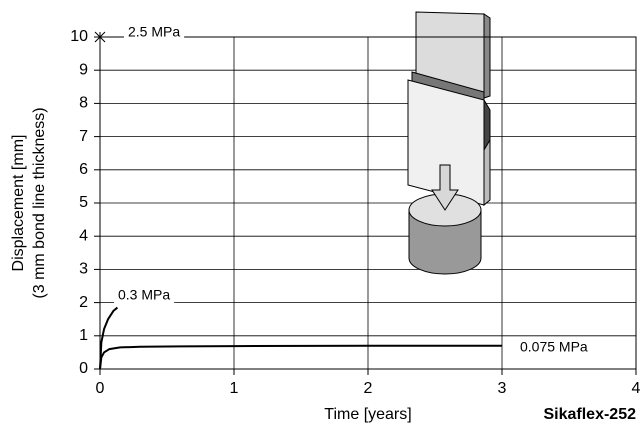 Image resolution: width=640 pixels, height=429 pixels. Describe the element at coordinates (83, 103) in the screenshot. I see `y-tick-label: 8` at that location.